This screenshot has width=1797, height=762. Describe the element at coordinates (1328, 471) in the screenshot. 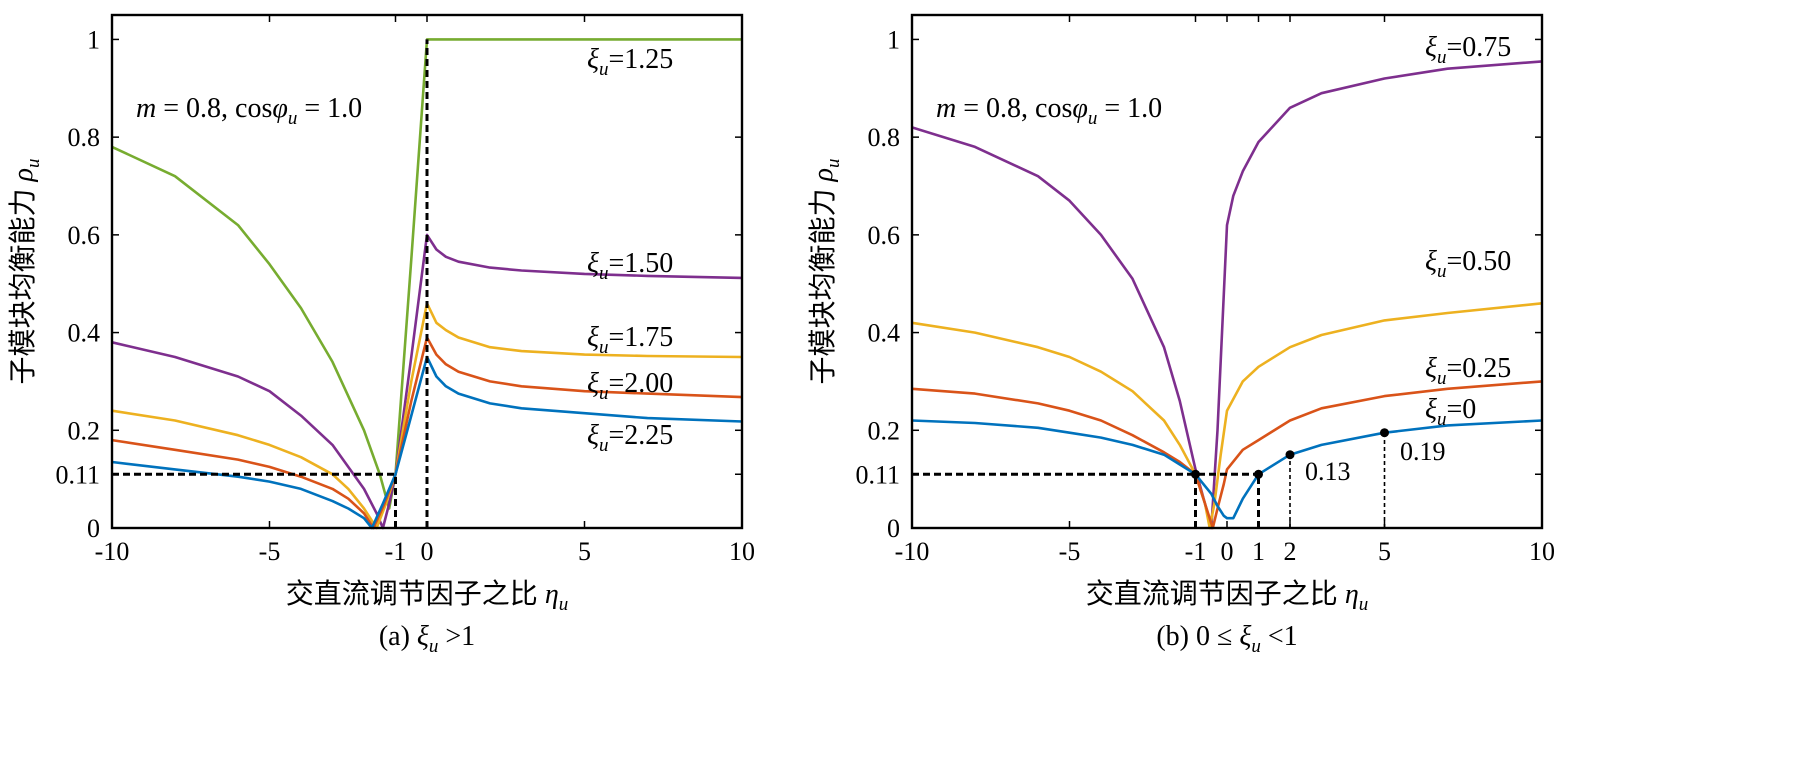

I see `marker-label: 0.13` at that location.